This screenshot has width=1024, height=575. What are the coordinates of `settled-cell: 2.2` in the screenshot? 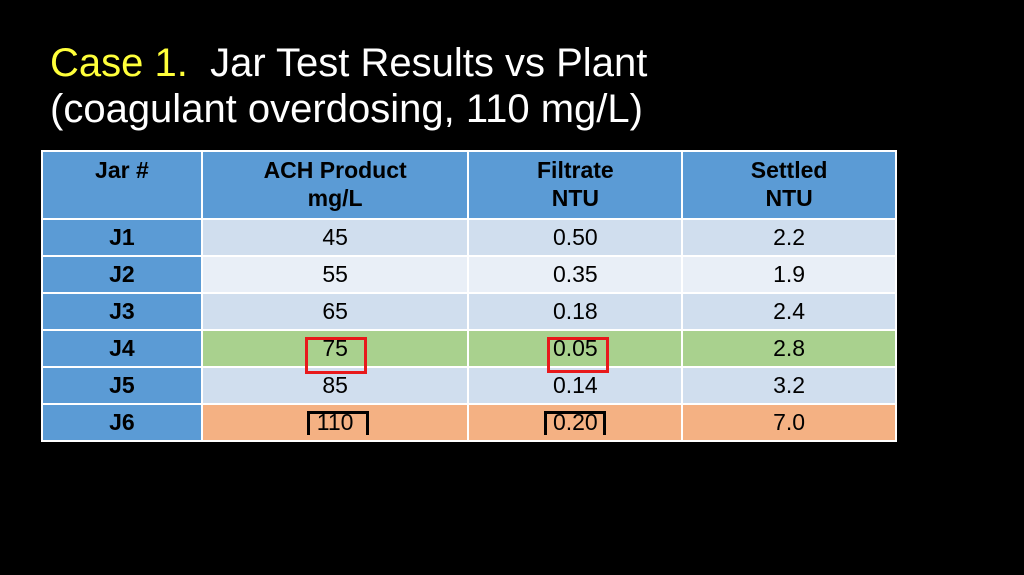 It's located at (789, 237).